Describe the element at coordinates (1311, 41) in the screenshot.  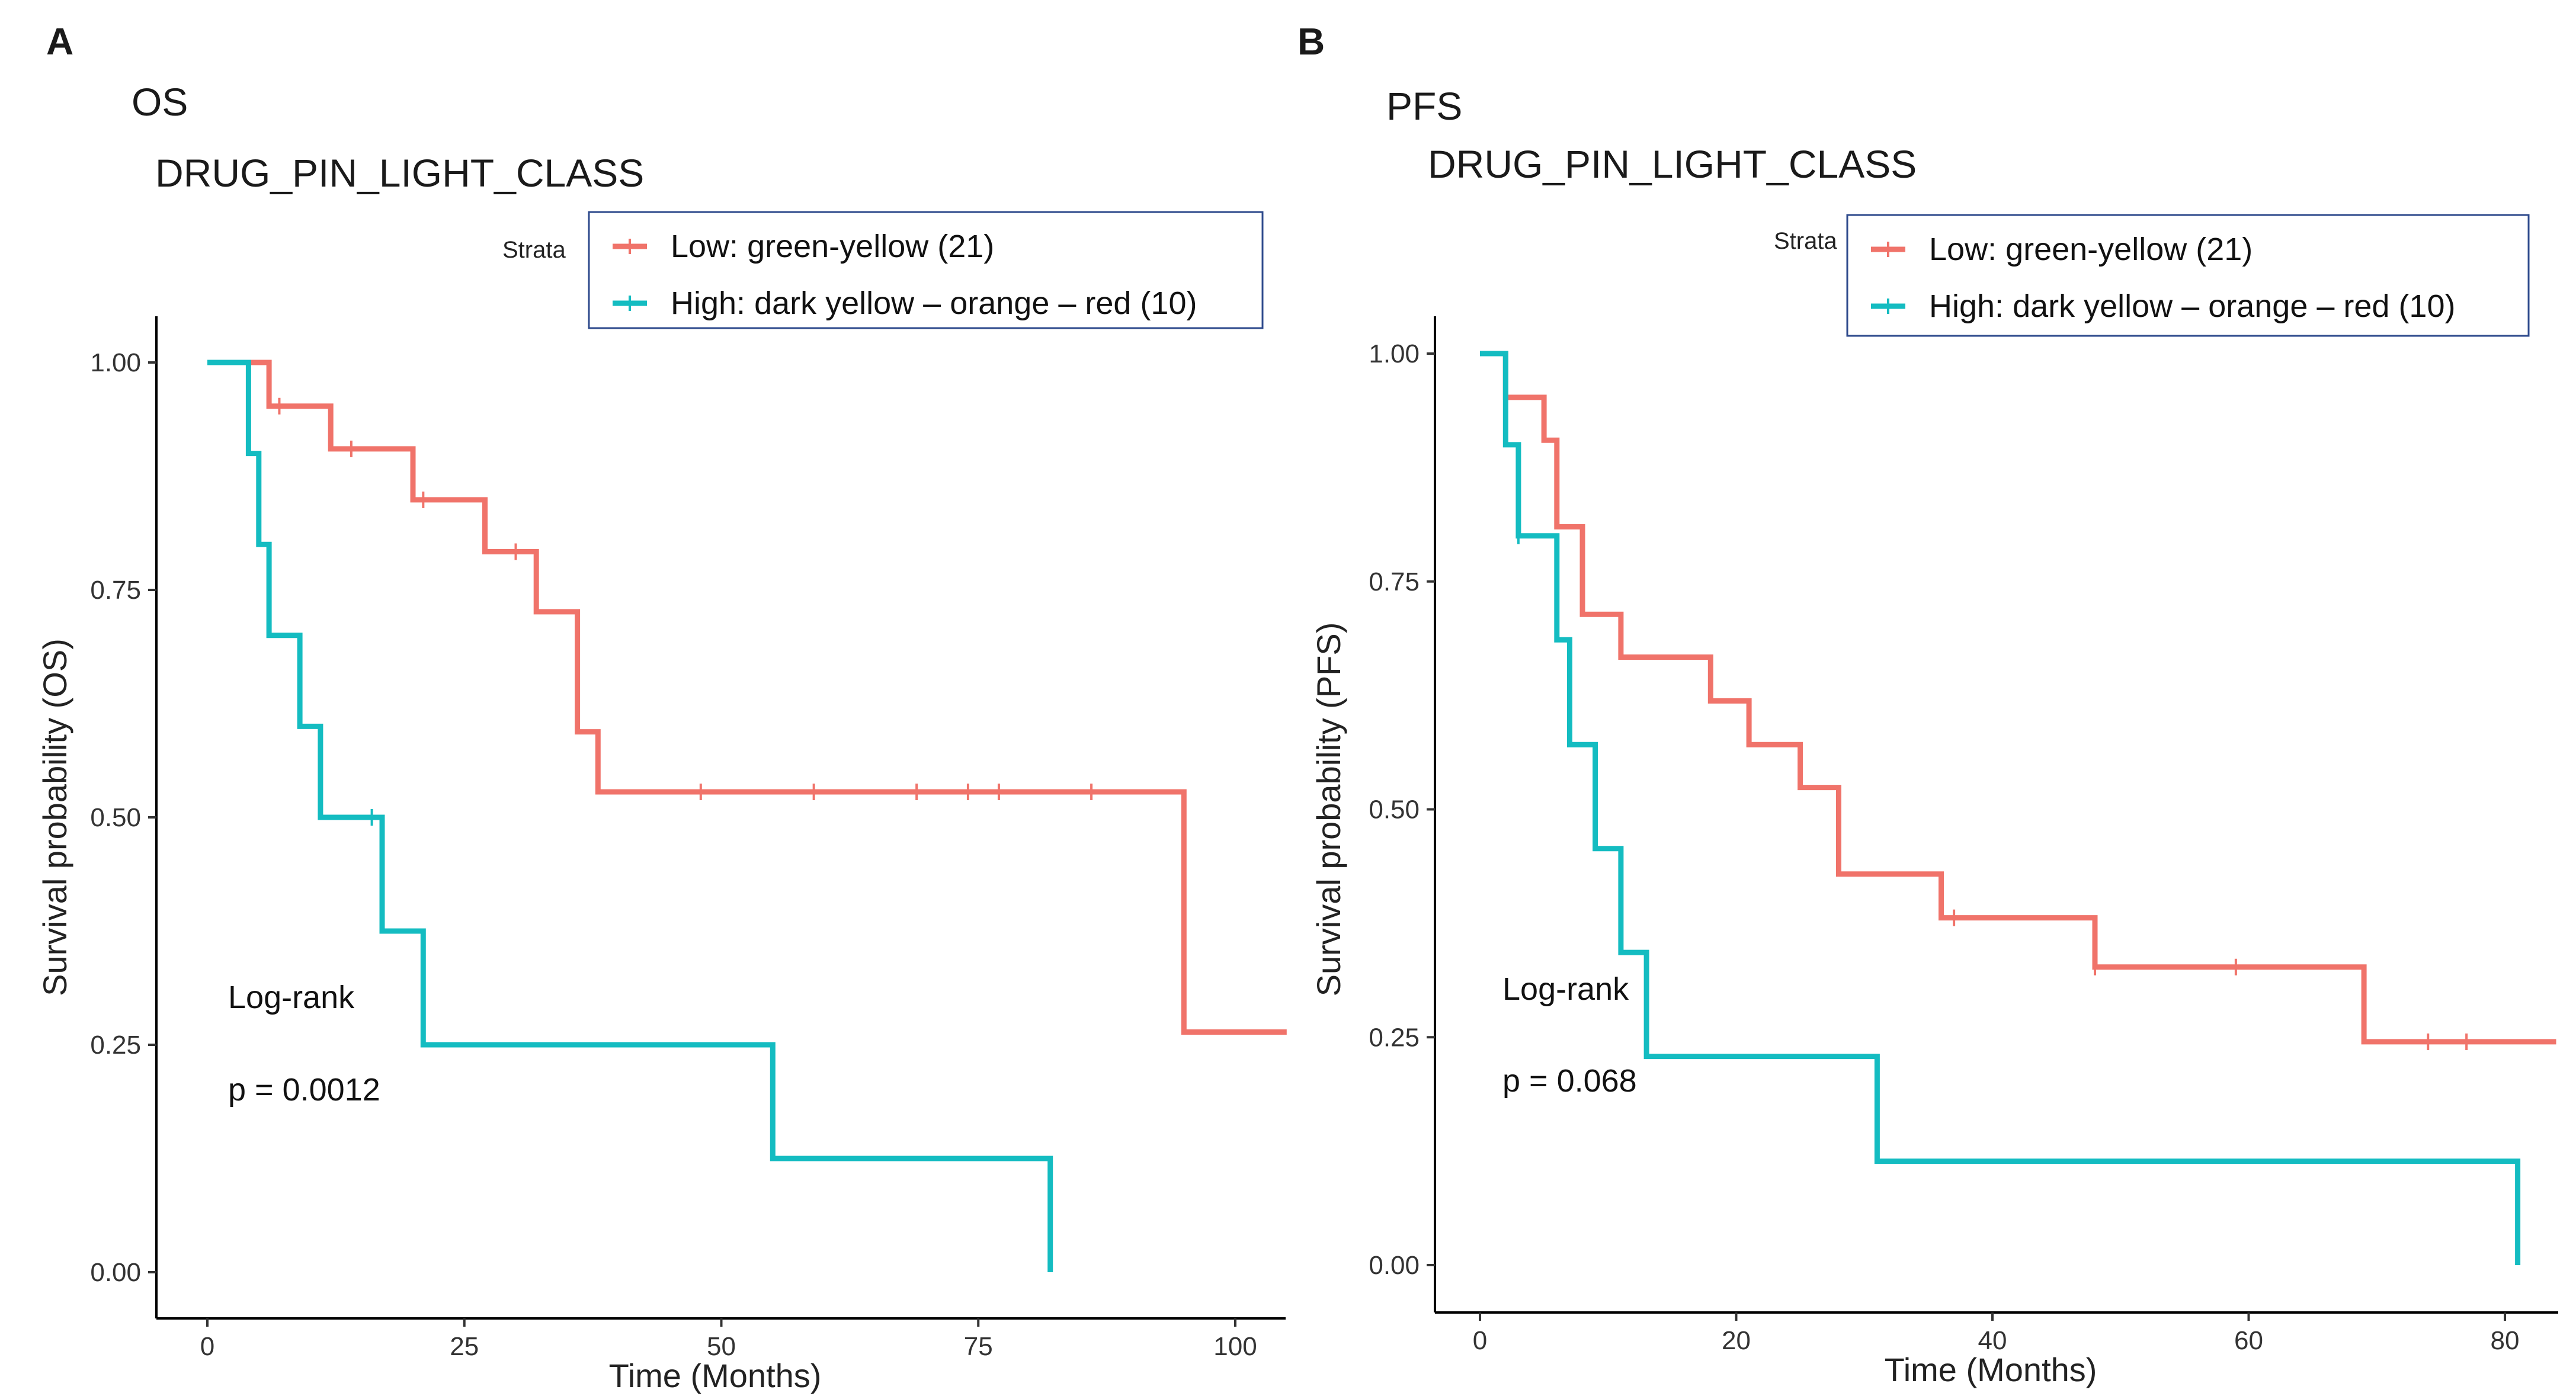
I see `panel-letter: B` at that location.